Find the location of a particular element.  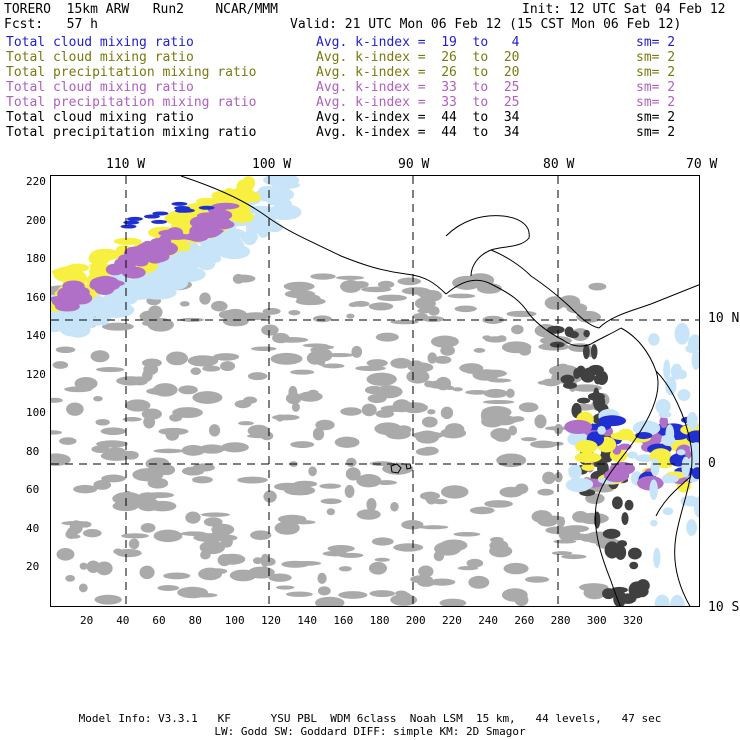

legend-sm-5: sm= 2 is located at coordinates (656, 117).